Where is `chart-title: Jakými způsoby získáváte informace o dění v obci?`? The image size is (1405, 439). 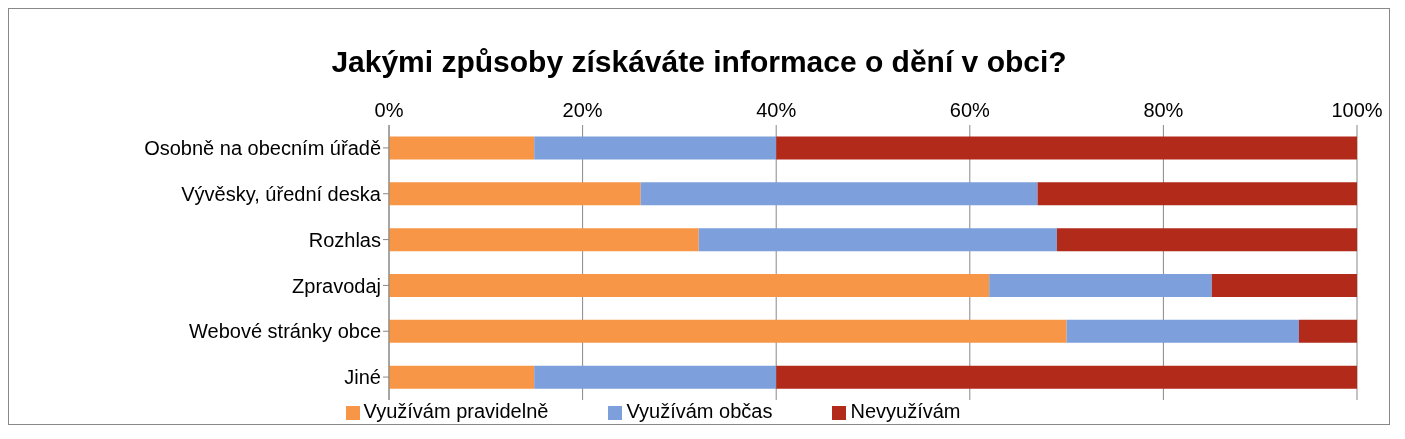 chart-title: Jakými způsoby získáváte informace o dění v obci? is located at coordinates (699, 62).